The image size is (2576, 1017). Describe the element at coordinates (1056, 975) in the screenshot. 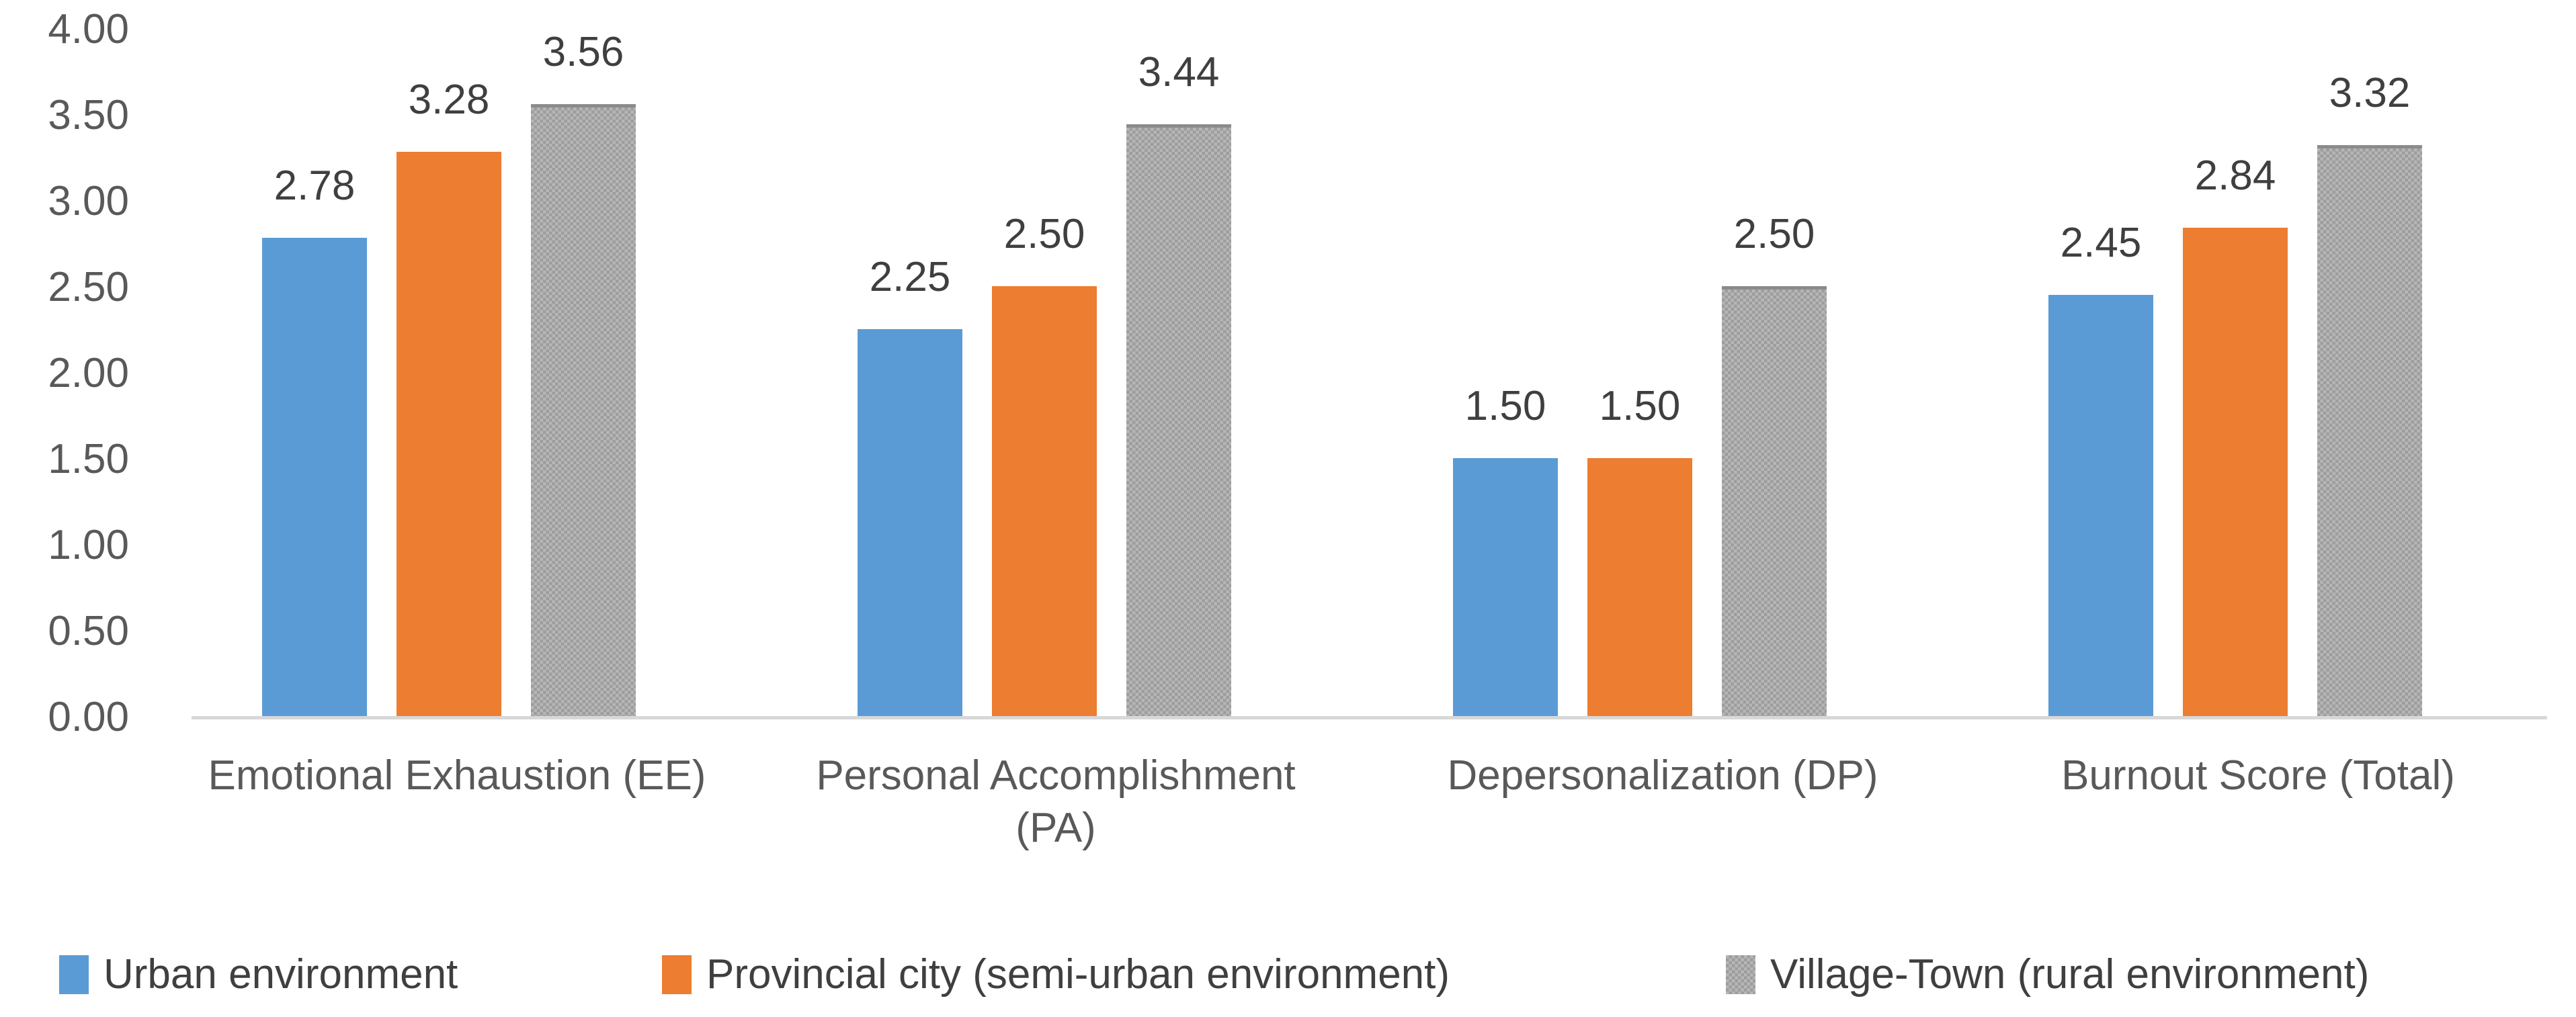

I see `legend-item: Provincial city (semi-urban environment)` at that location.